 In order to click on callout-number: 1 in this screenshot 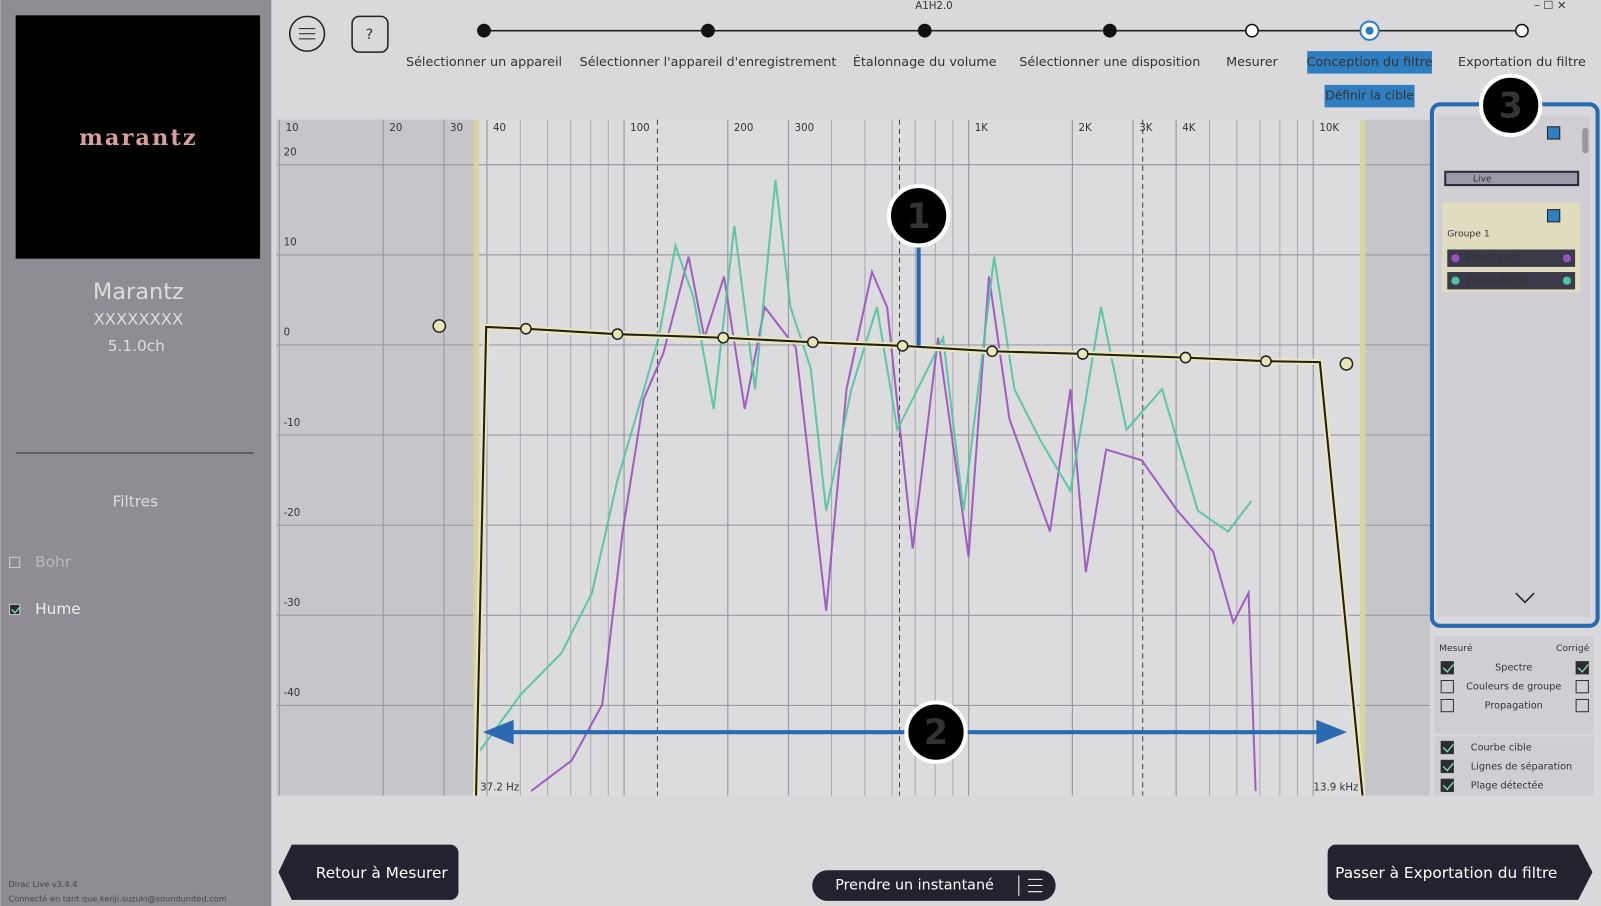, I will do `click(919, 217)`.